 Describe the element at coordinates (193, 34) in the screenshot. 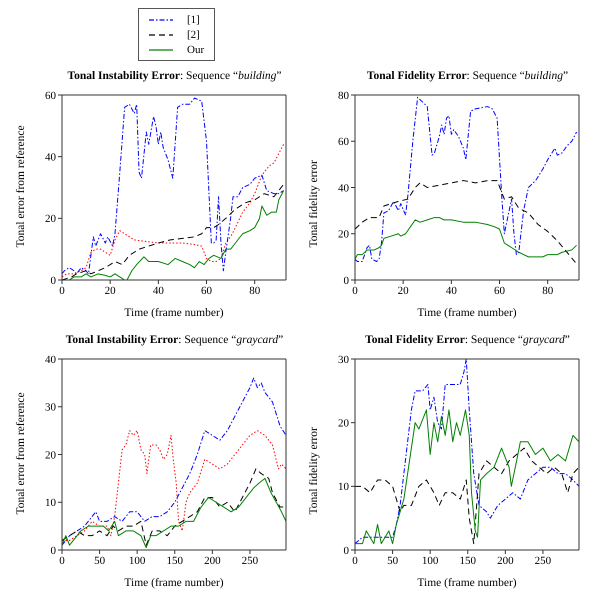

I see `legend-label: [2]` at that location.